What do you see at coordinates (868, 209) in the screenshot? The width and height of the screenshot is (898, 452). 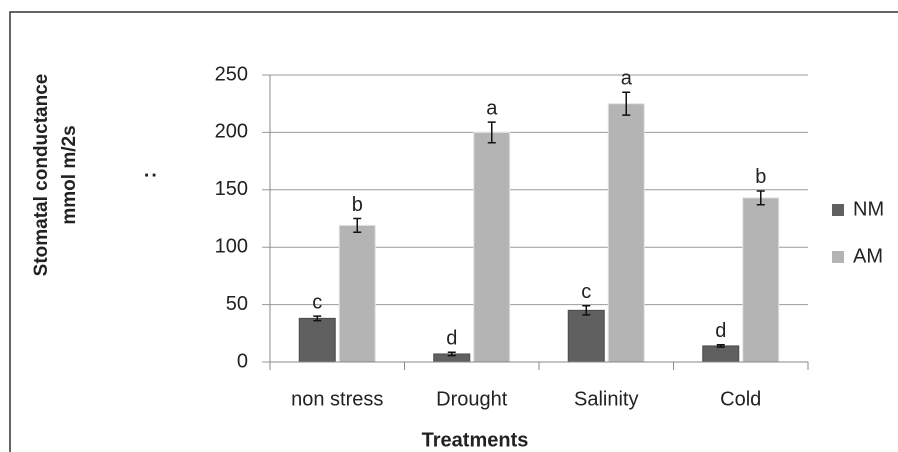 I see `legend-label: NM` at bounding box center [868, 209].